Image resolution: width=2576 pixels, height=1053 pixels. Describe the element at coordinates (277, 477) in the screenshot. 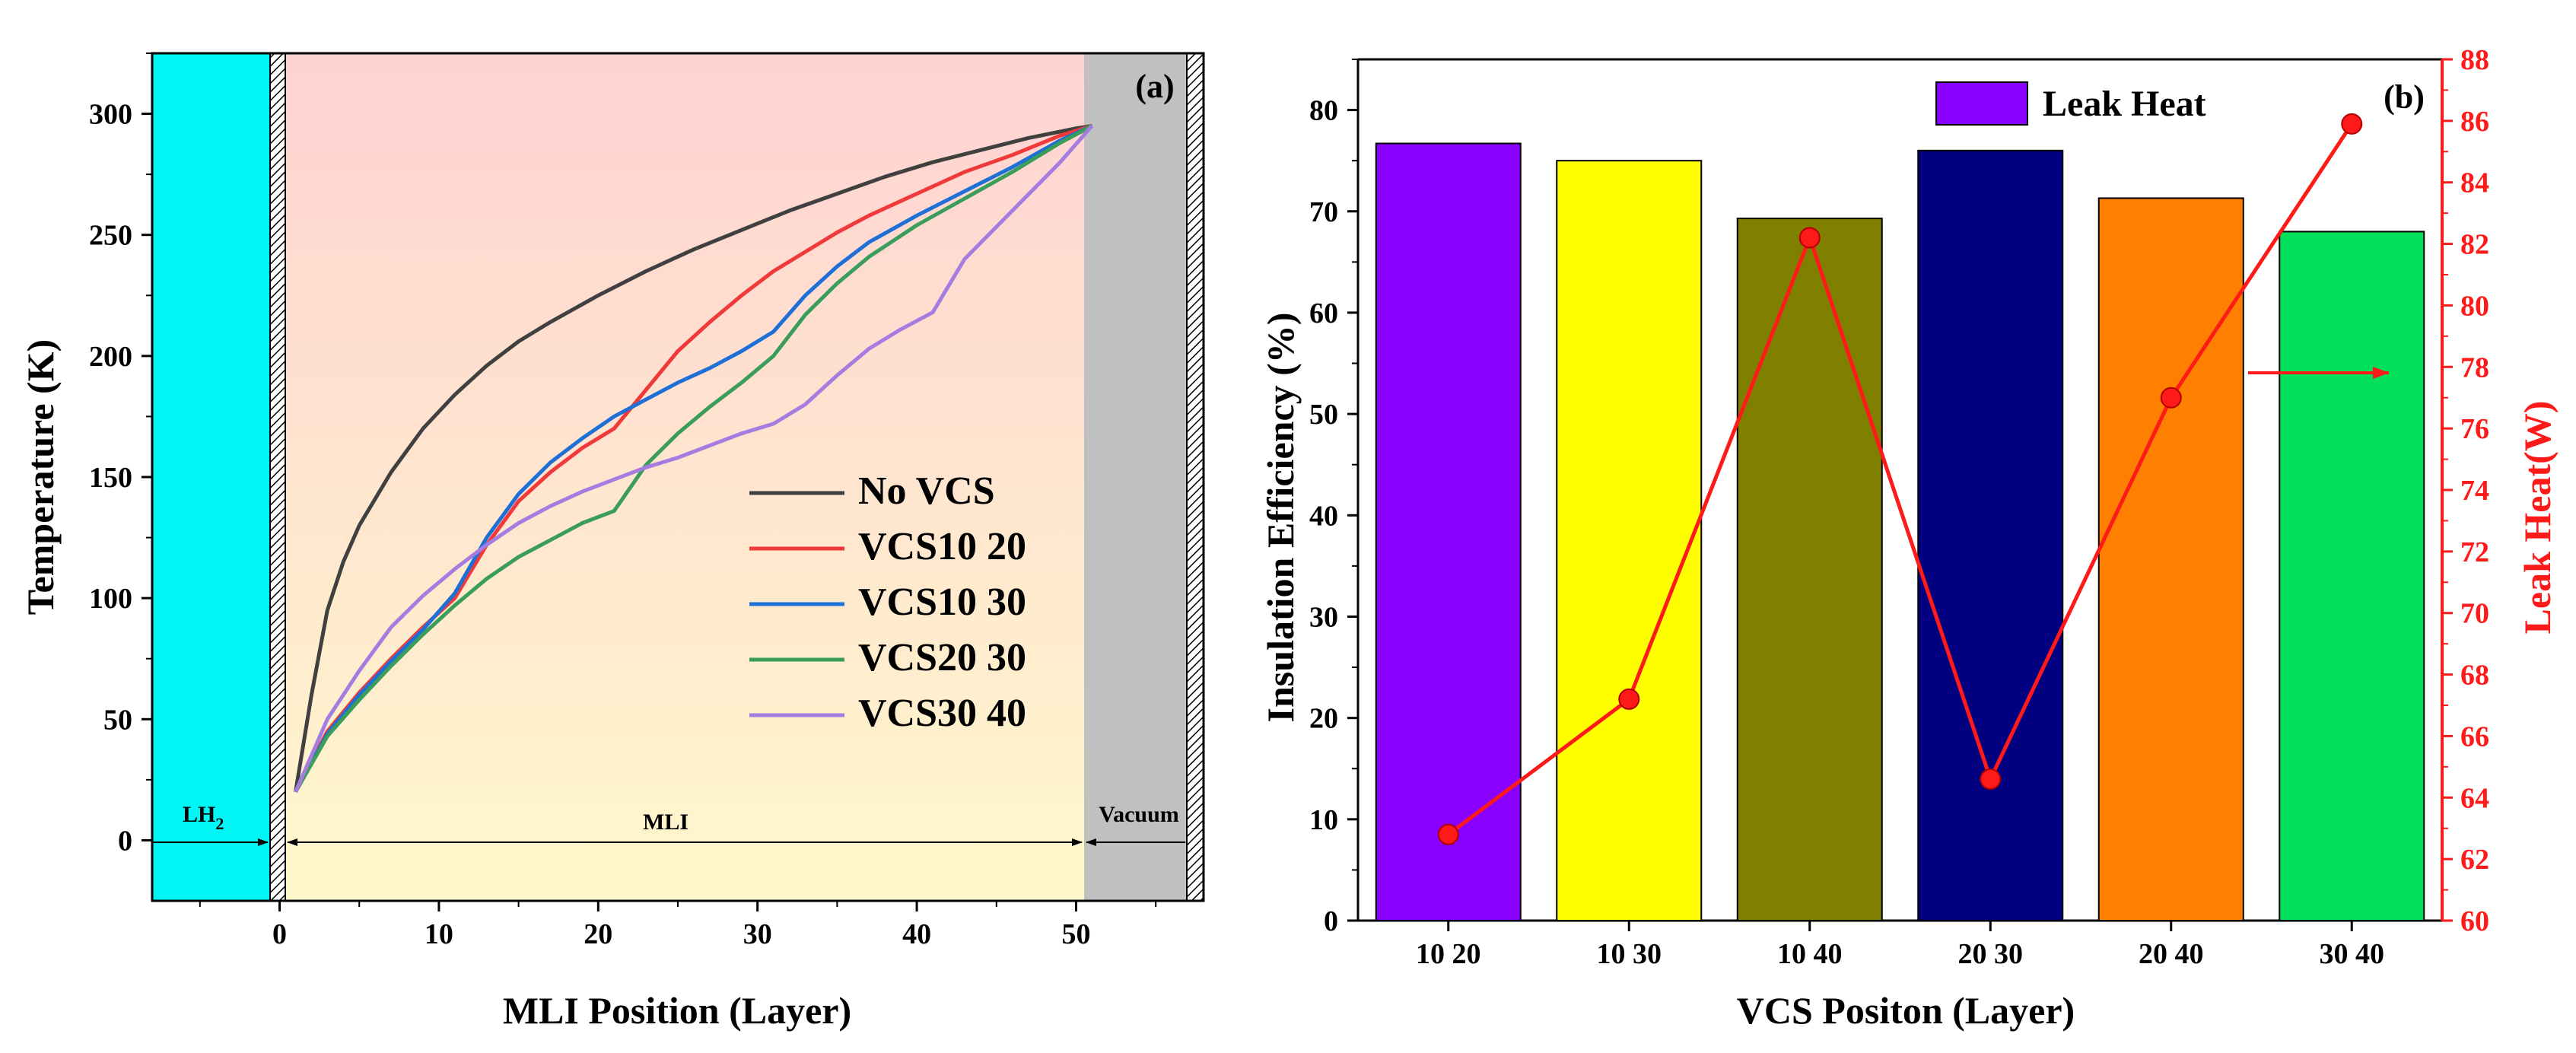

I see `wall-left-hatch` at that location.